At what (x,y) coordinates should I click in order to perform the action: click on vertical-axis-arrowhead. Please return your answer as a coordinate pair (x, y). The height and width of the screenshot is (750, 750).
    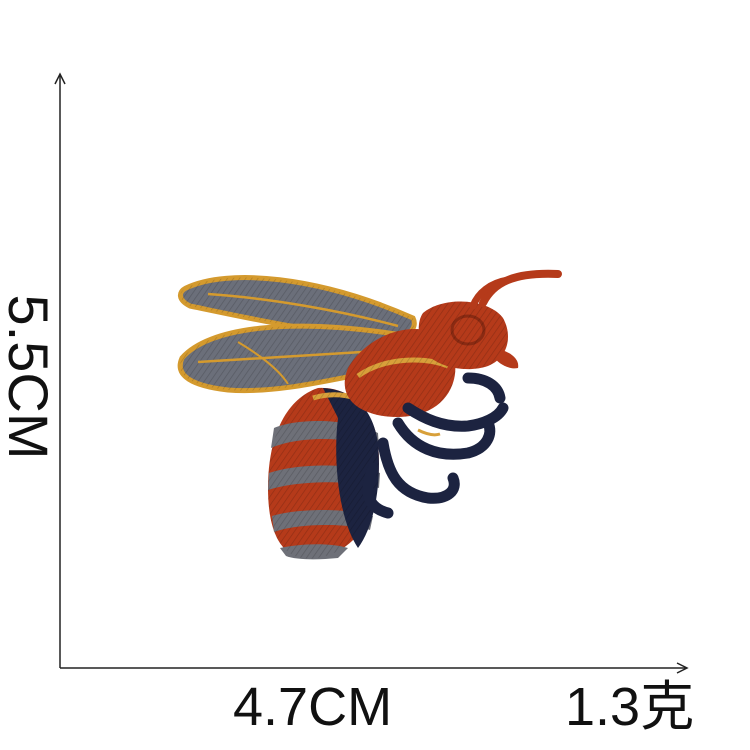
    Looking at the image, I should click on (60, 78).